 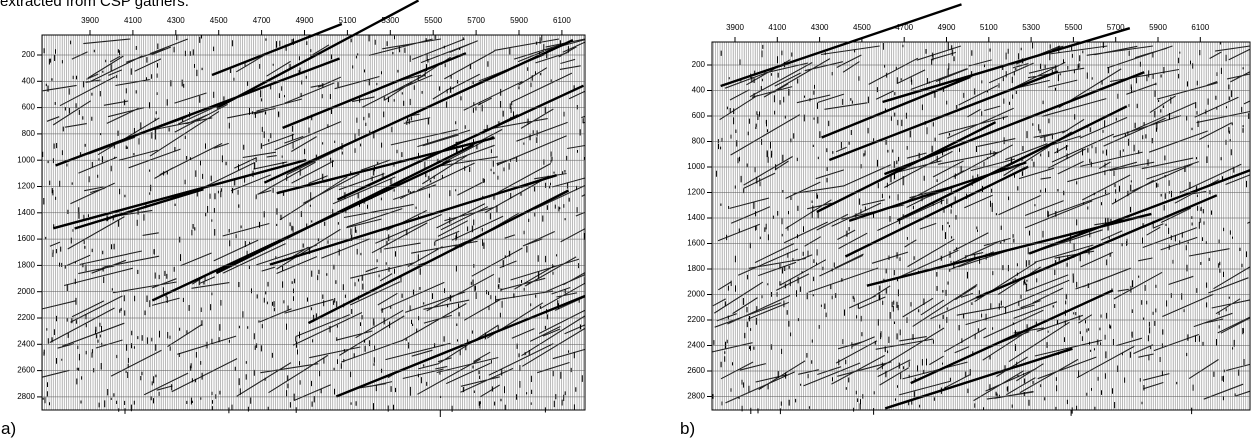 What do you see at coordinates (94, 5) in the screenshot?
I see `caption: extracted from CSP gathers.` at bounding box center [94, 5].